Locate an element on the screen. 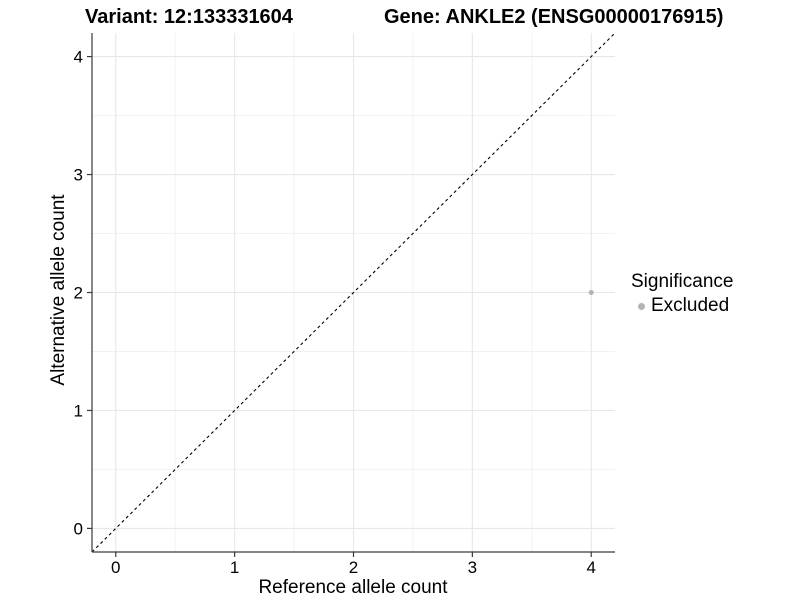  y-tick-label: 2 is located at coordinates (78, 293).